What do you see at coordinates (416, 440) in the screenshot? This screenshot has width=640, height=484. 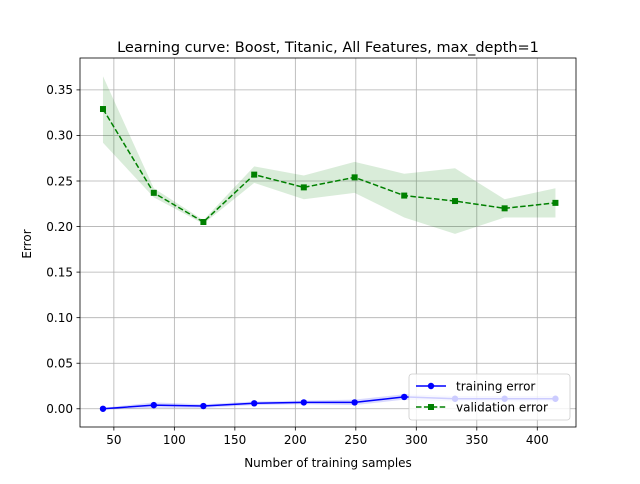 I see `x-tick-label: 300` at bounding box center [416, 440].